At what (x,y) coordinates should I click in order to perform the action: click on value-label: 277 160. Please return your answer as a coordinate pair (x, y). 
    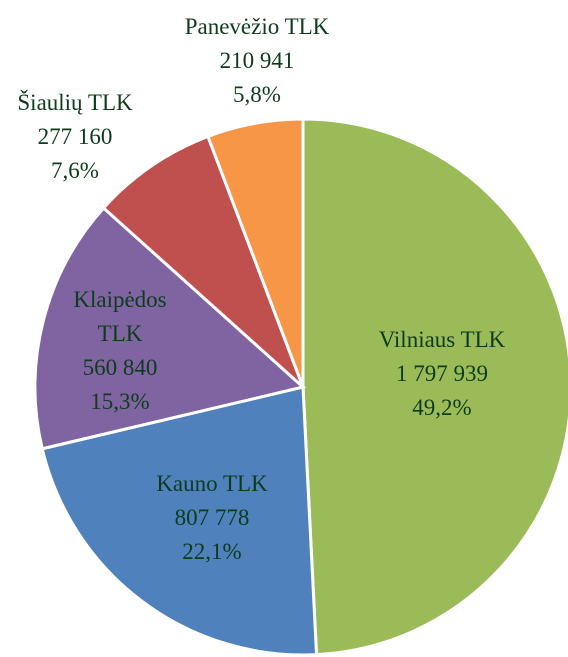
    Looking at the image, I should click on (75, 136).